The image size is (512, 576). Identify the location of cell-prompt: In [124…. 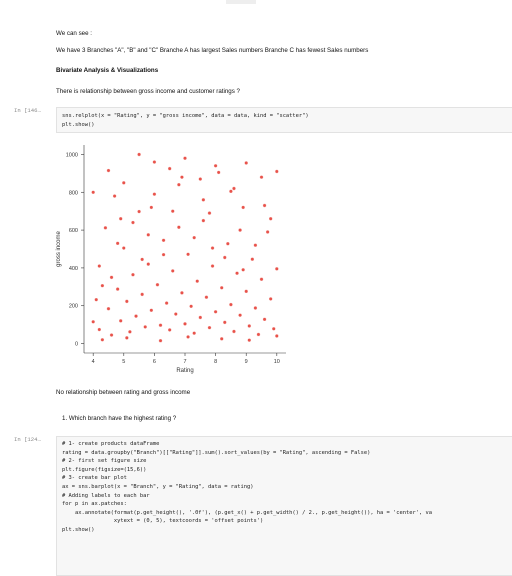
(27, 439).